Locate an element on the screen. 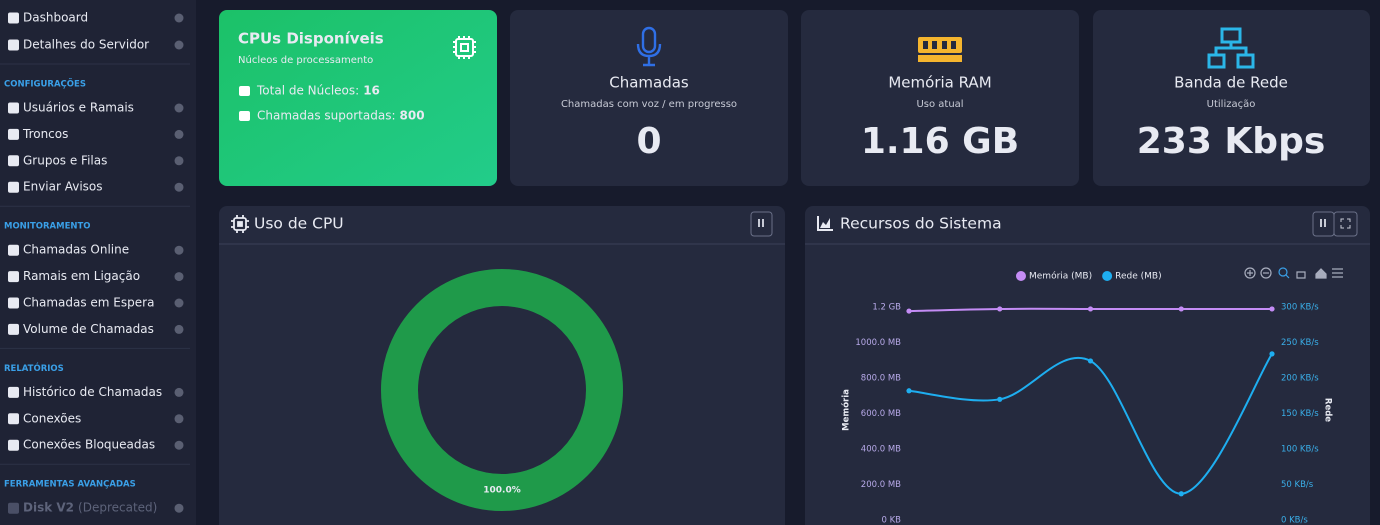  nav-heading: CONFIGURAÇÕES is located at coordinates (45, 84).